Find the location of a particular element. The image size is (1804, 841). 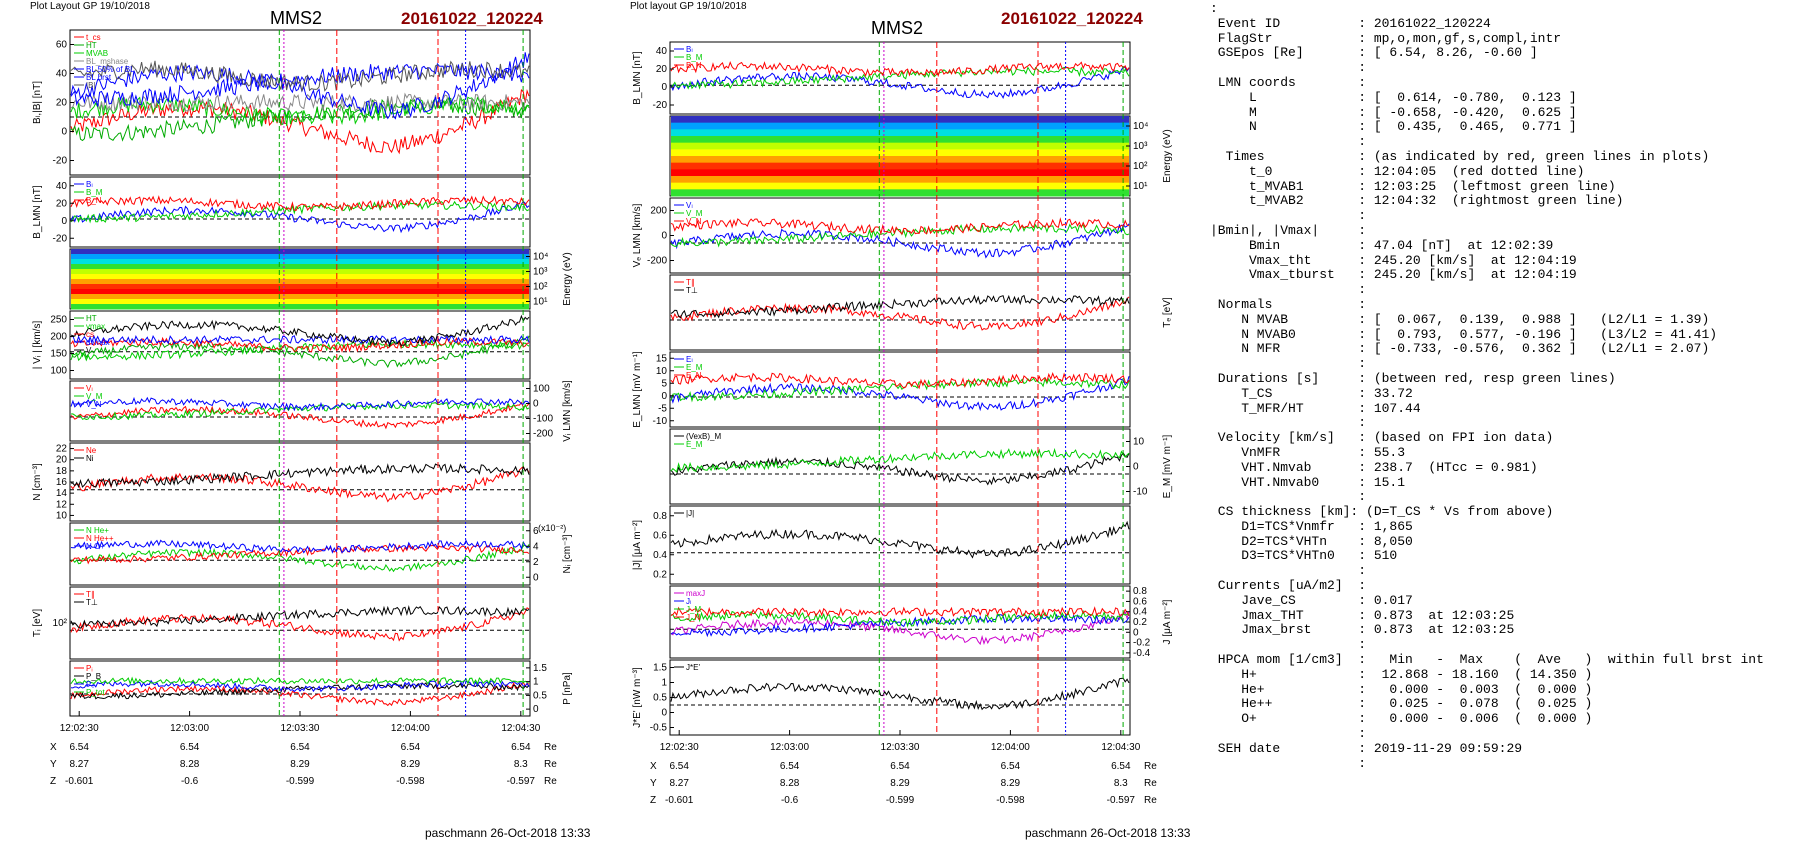

left-tick-label: -20 is located at coordinates (60, 238).